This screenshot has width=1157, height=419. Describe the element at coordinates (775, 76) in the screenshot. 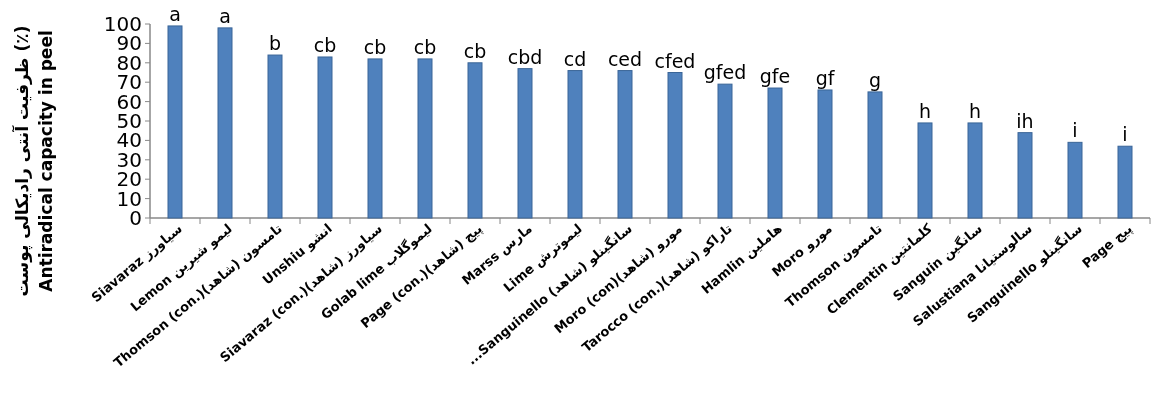

I see `data-label: gfe` at that location.